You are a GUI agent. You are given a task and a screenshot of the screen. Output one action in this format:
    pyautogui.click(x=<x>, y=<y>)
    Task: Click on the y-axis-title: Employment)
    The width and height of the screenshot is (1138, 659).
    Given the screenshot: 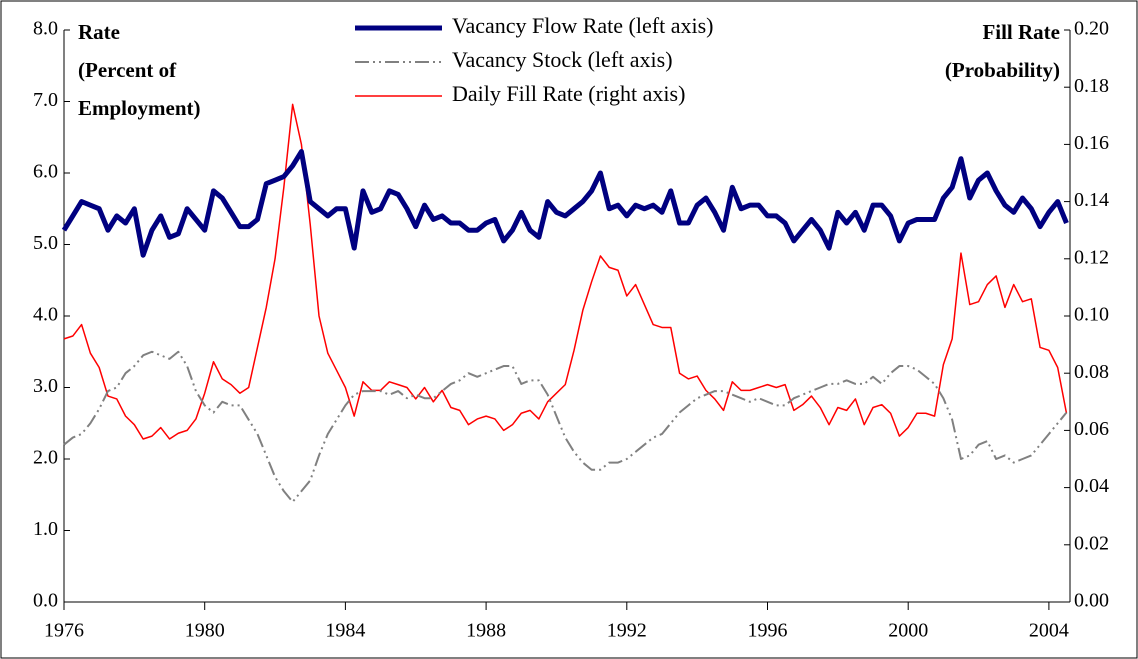 What is the action you would take?
    pyautogui.click(x=139, y=108)
    